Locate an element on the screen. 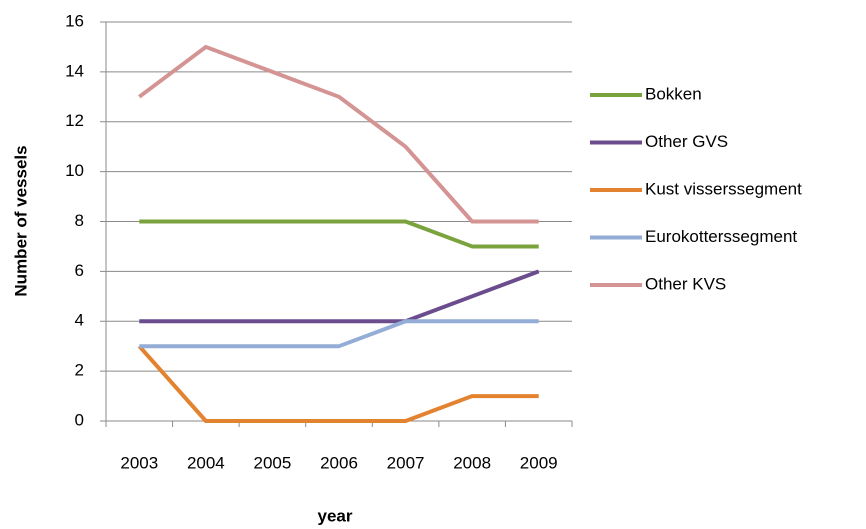 This screenshot has height=529, width=866. legend-label: Other GVS is located at coordinates (686, 141).